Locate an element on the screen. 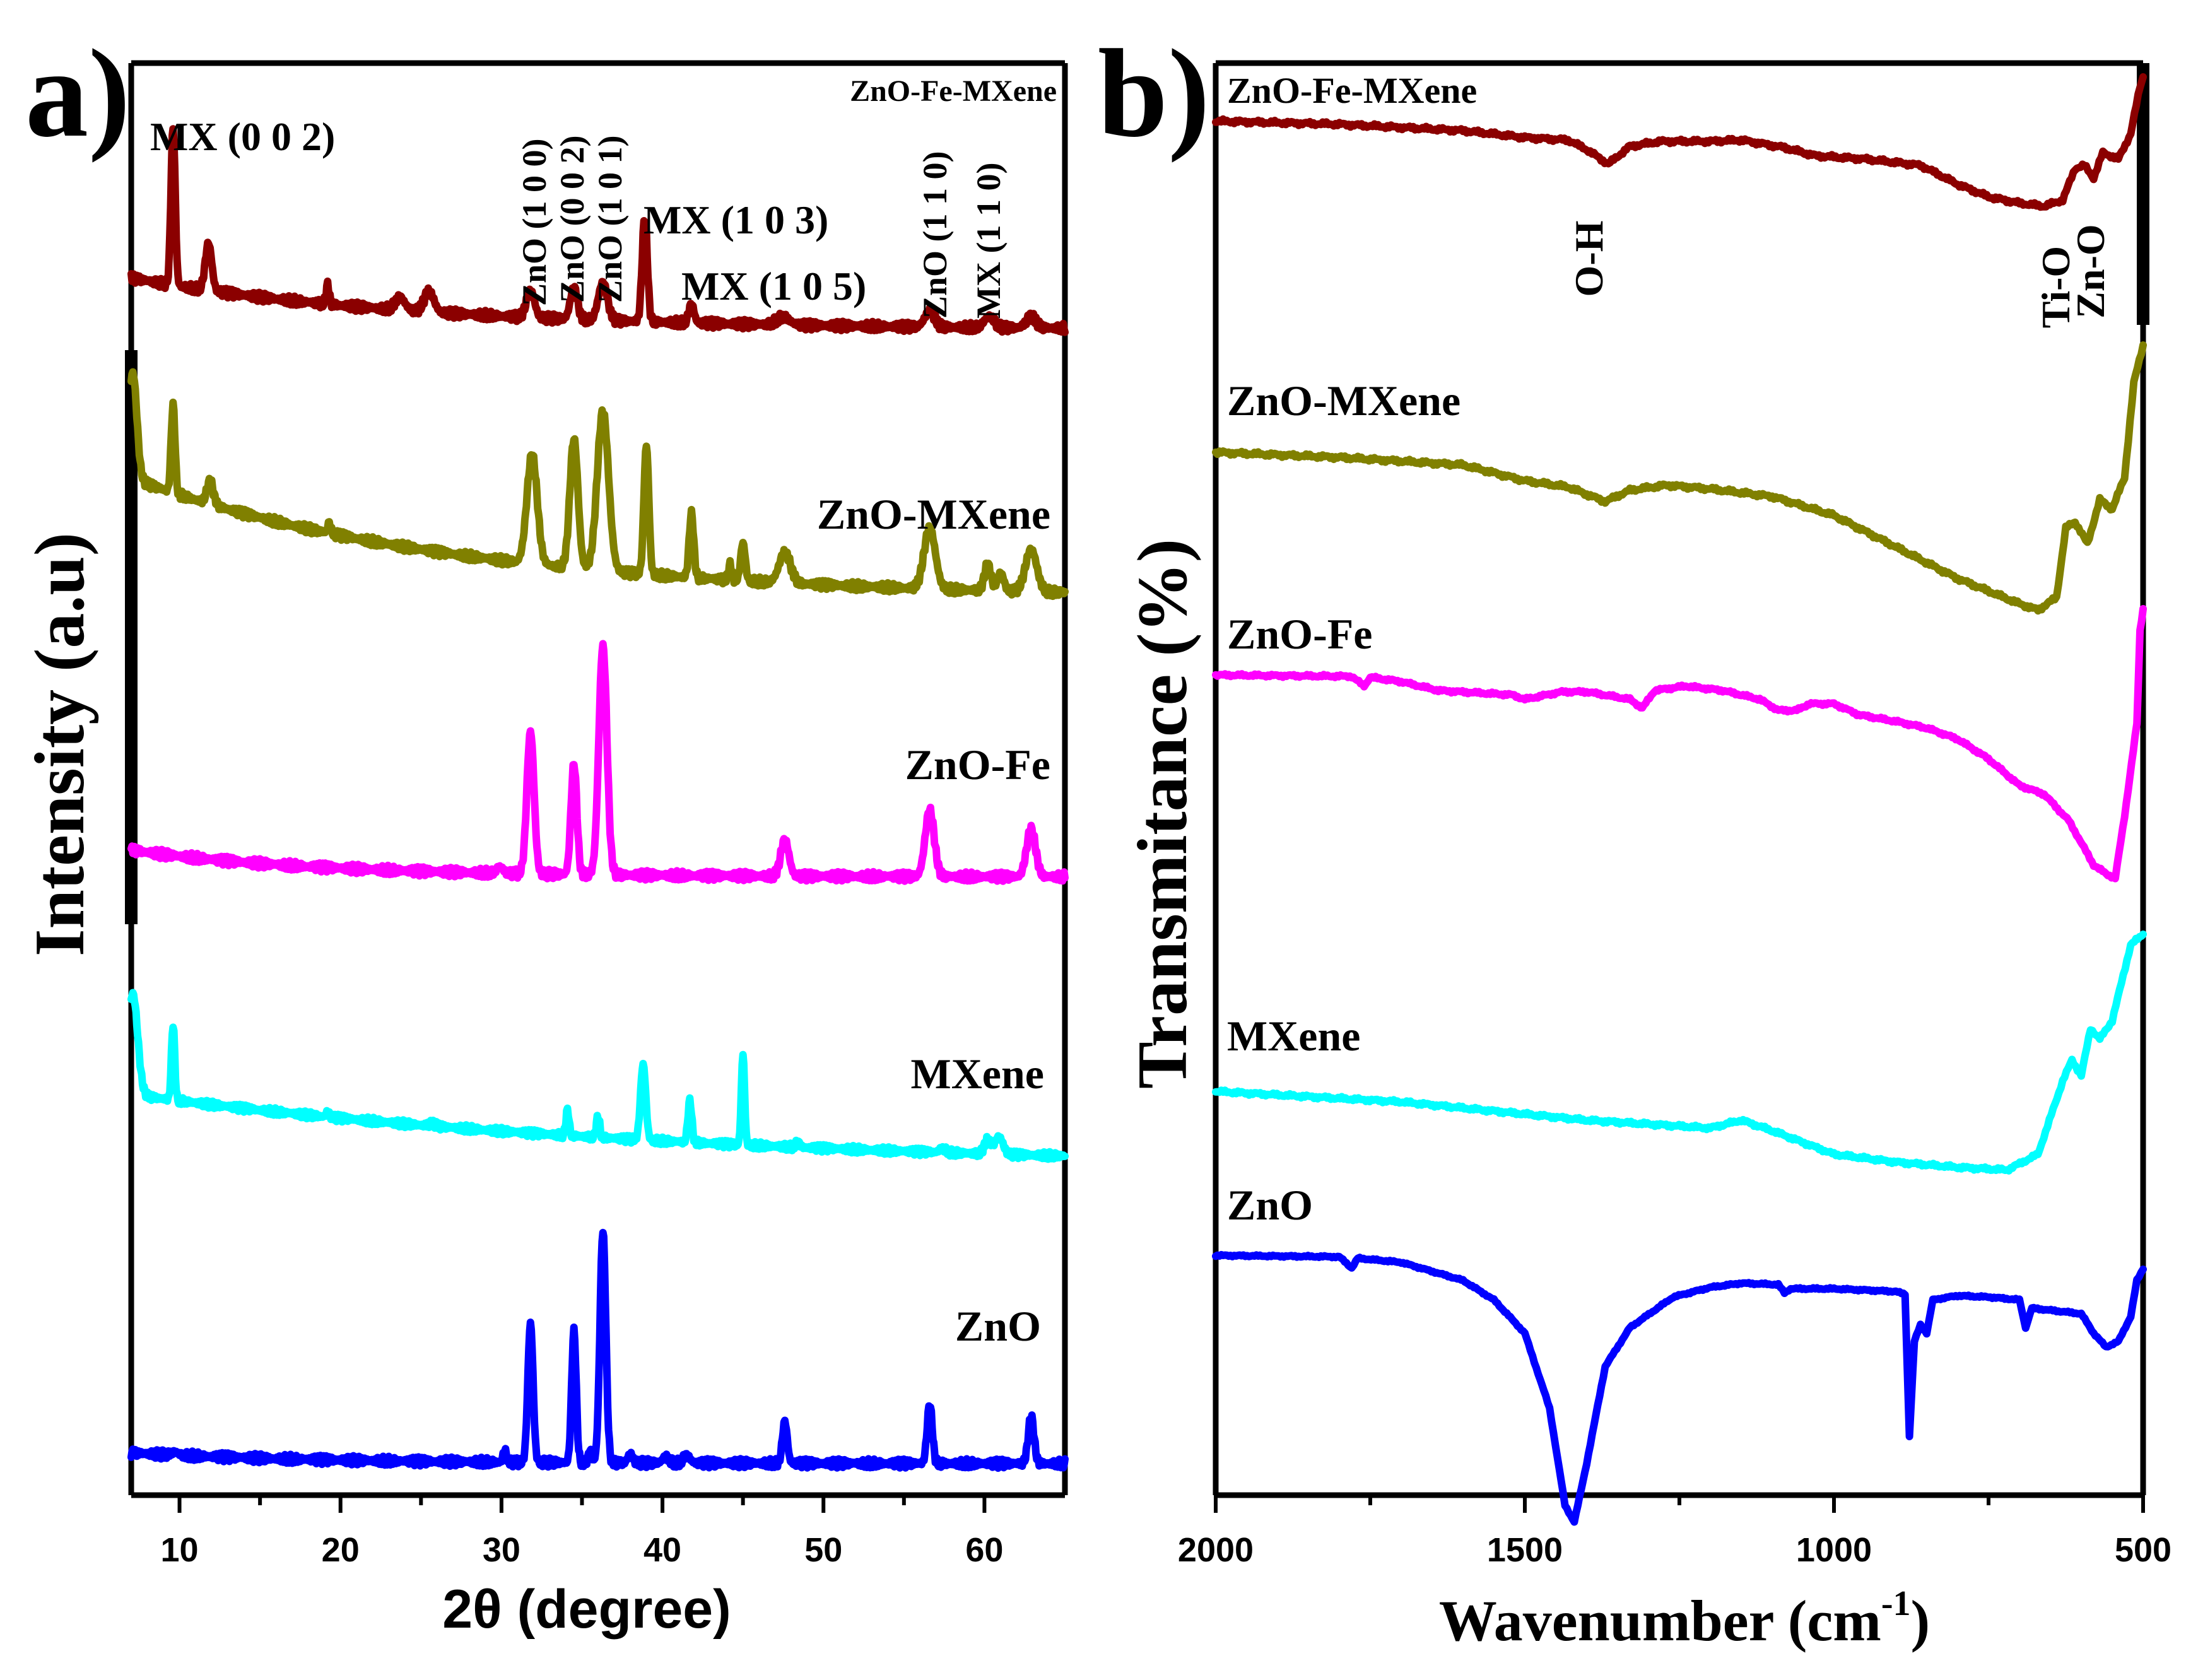  ftir-trace-zno-fe is located at coordinates (1680, 744).